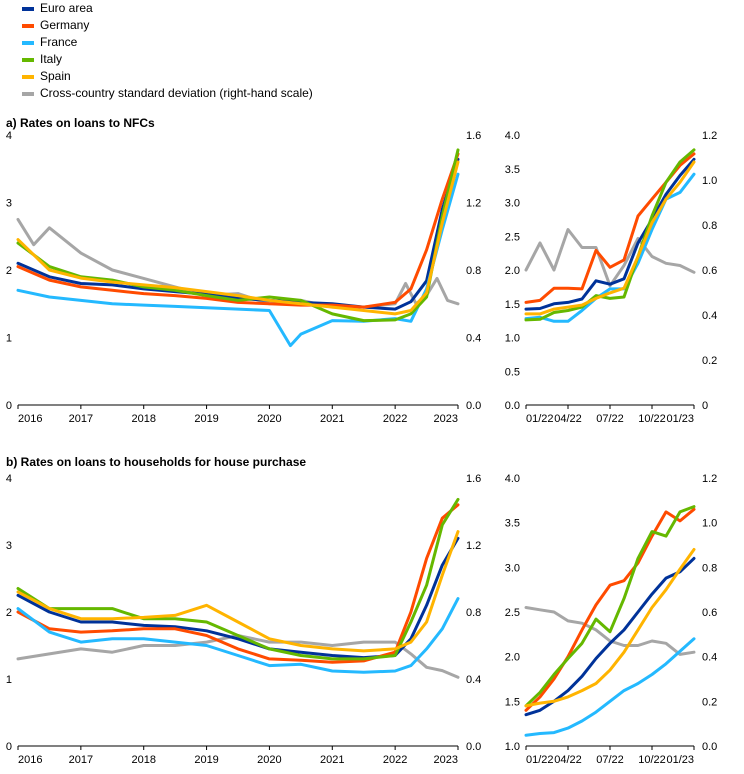  I want to click on y2-tick-label: 0, so click(705, 406).